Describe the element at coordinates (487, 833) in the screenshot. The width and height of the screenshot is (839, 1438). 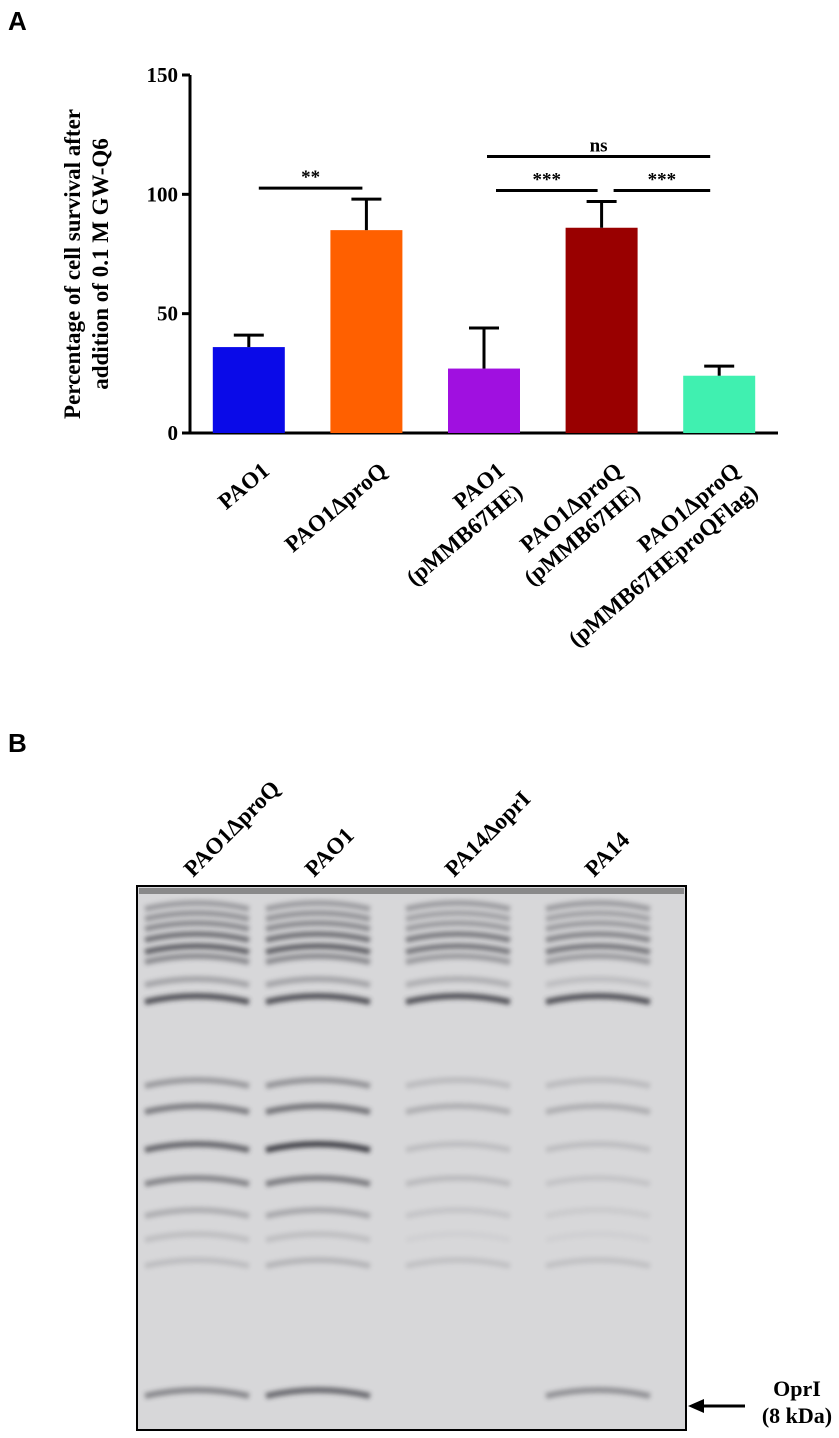
I see `lane-label: PA14ΔoprI` at that location.